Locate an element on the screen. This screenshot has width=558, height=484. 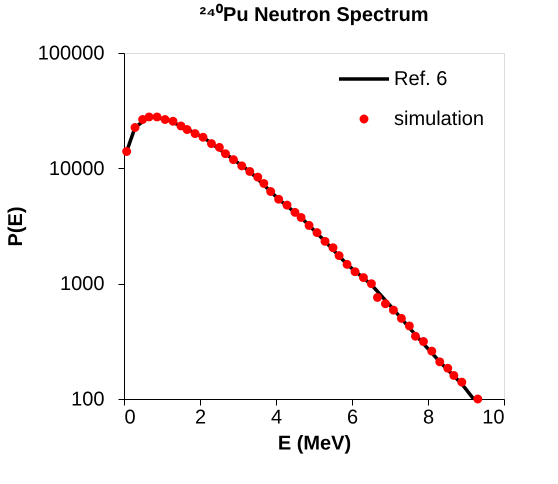
y-tick-label: 1000 is located at coordinates (82, 284).